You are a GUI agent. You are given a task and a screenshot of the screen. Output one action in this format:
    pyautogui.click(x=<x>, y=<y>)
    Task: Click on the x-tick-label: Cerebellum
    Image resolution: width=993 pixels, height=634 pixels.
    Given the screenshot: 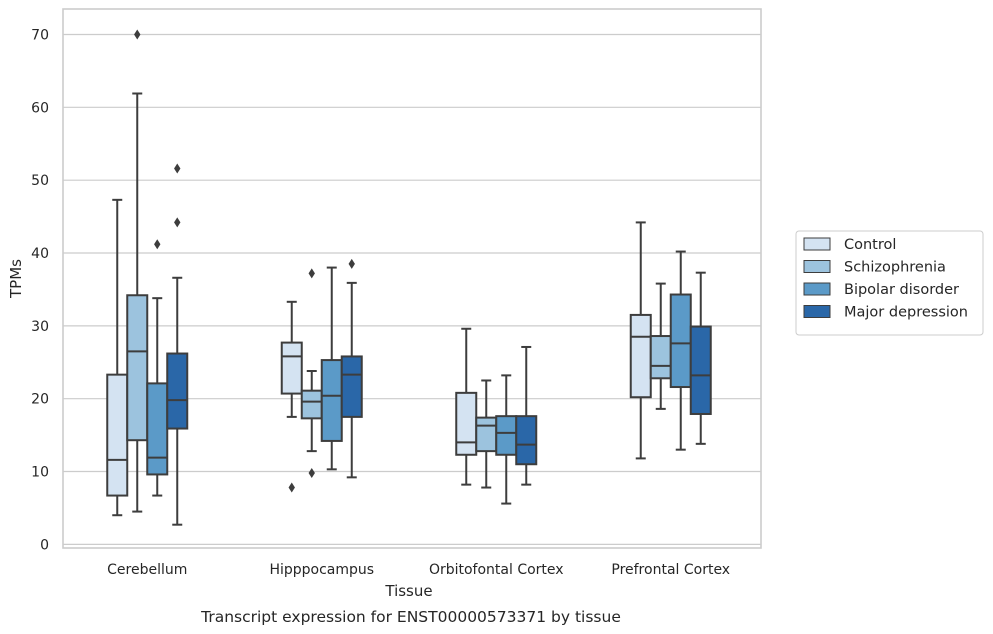 What is the action you would take?
    pyautogui.click(x=147, y=570)
    